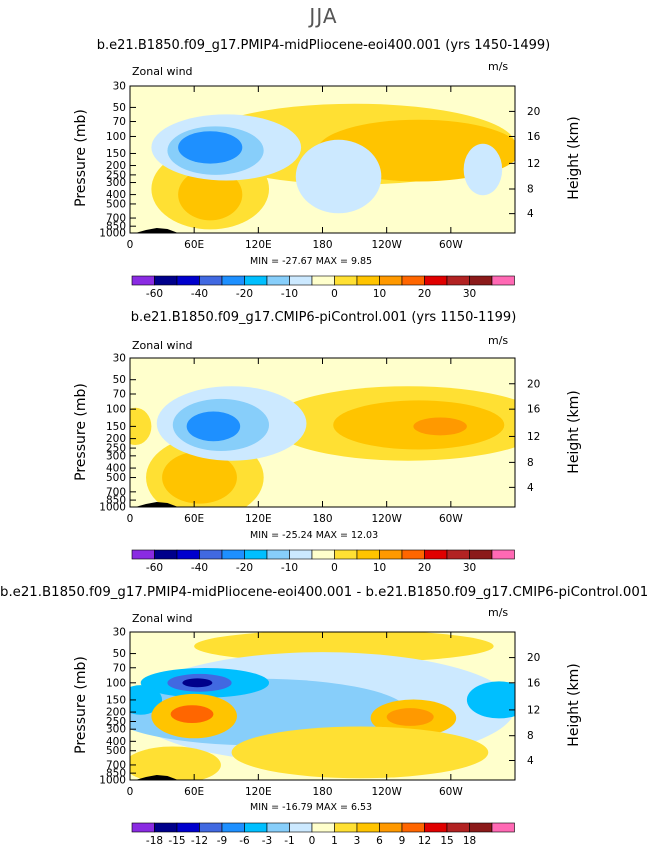 This screenshot has width=647, height=844. I want to click on colorbar-label: 9, so click(402, 839).